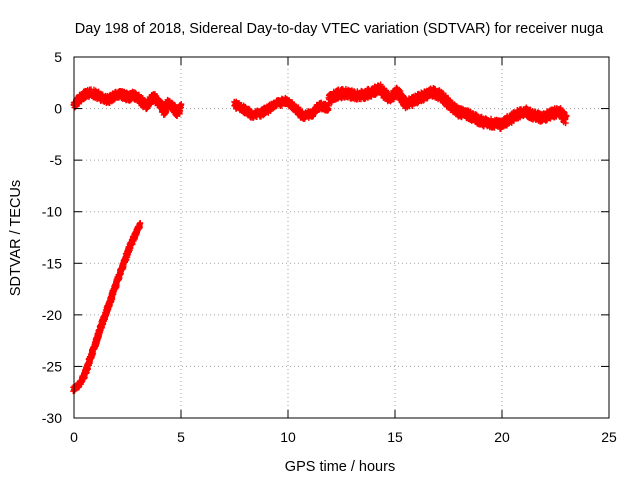 Image resolution: width=640 pixels, height=480 pixels. Describe the element at coordinates (288, 437) in the screenshot. I see `x-tick-label: 10` at that location.